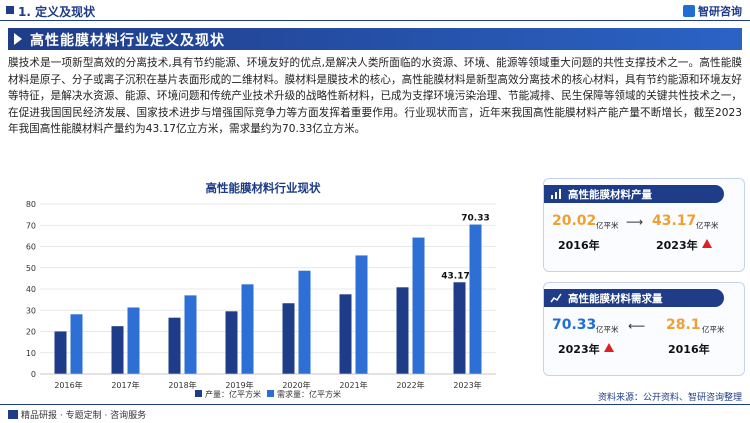 The height and width of the screenshot is (423, 750). What do you see at coordinates (713, 329) in the screenshot?
I see `demand-to-unit: 亿平米` at bounding box center [713, 329].